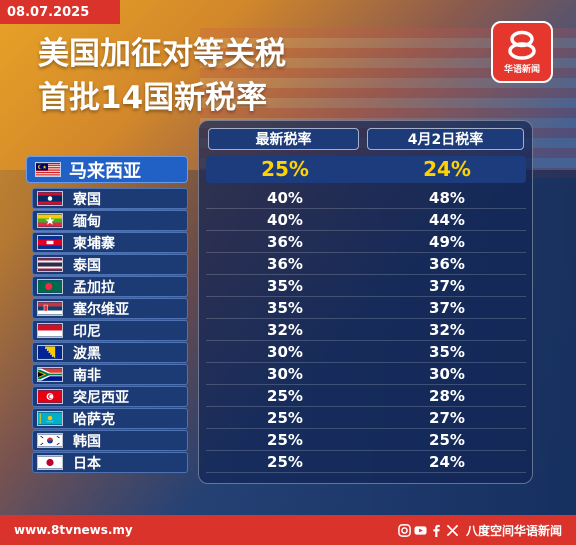 The height and width of the screenshot is (545, 576). What do you see at coordinates (110, 330) in the screenshot?
I see `country-label: 印尼` at bounding box center [110, 330].